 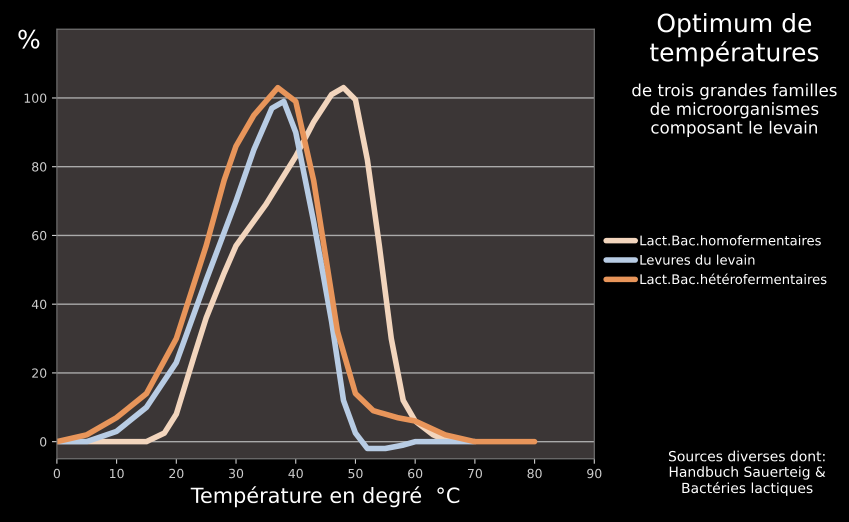 I want to click on x-tick-label: 70, so click(x=475, y=473).